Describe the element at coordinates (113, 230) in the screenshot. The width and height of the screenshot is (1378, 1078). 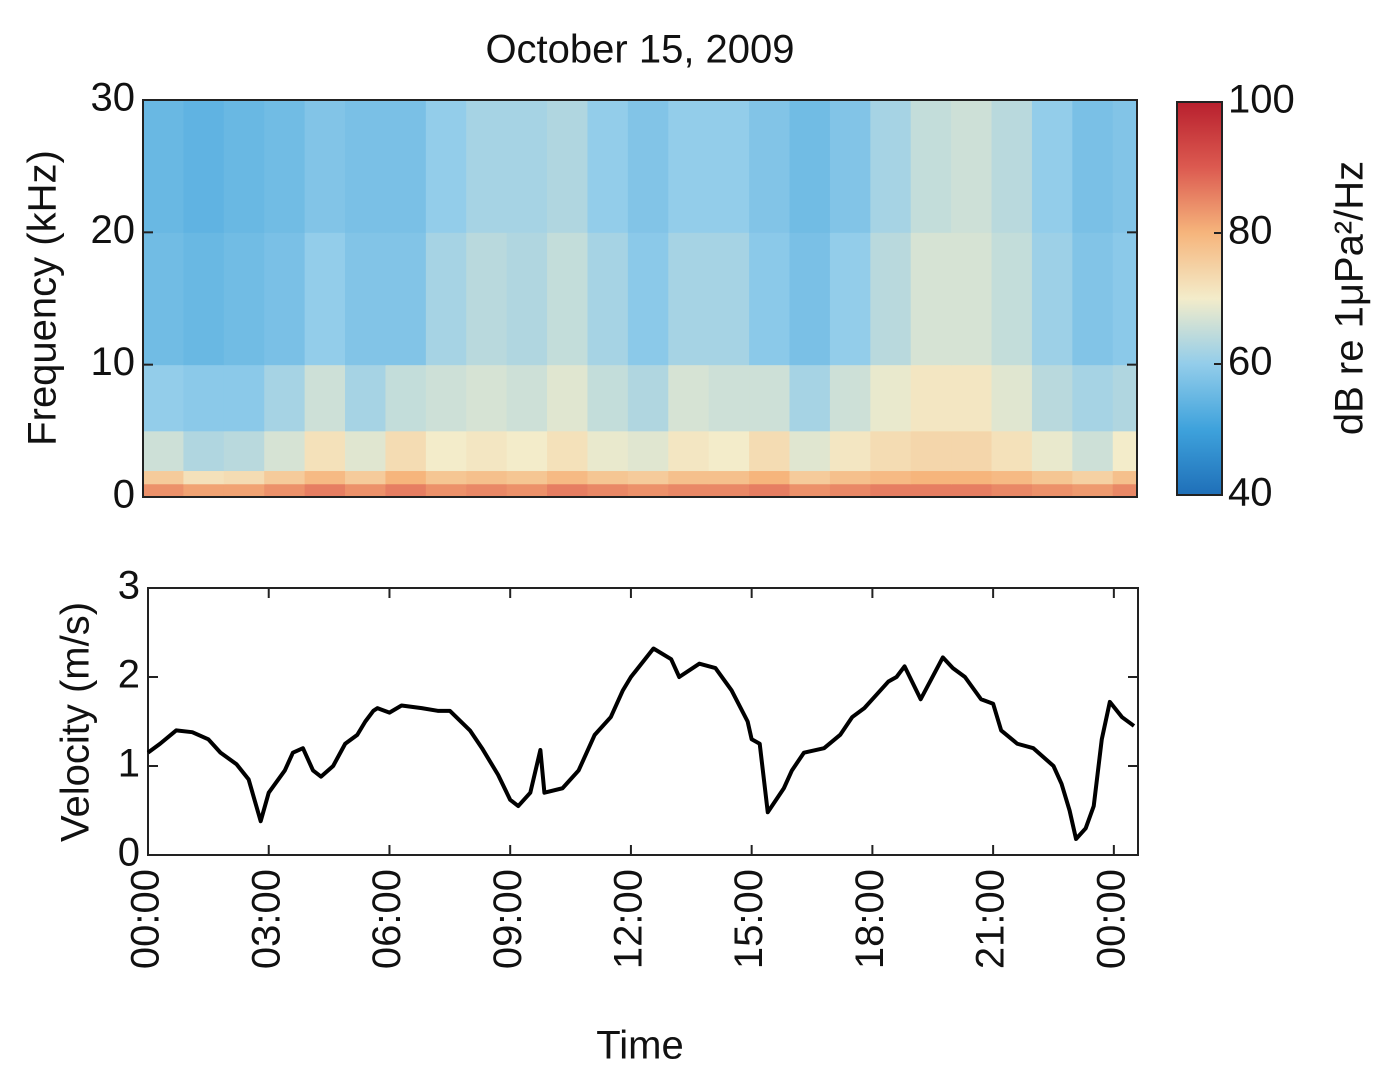
I see `y-tick-label: 20` at that location.